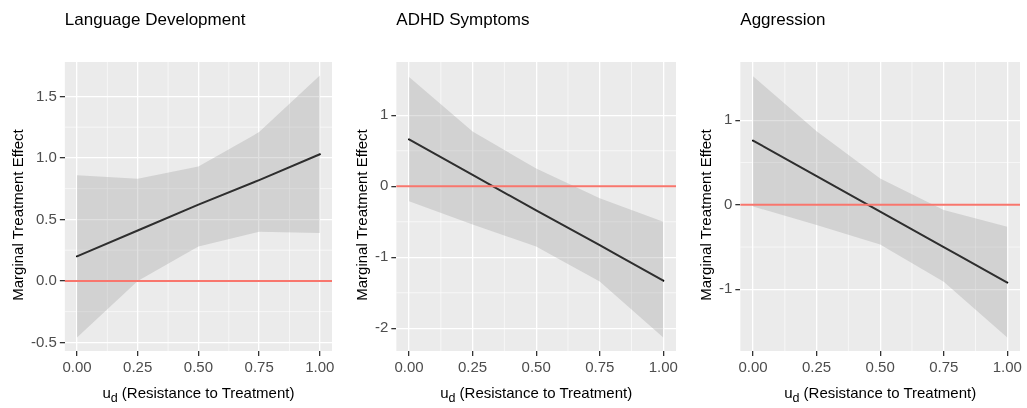 Image resolution: width=1027 pixels, height=408 pixels. Describe the element at coordinates (381, 327) in the screenshot. I see `y-tick-label: -2` at that location.